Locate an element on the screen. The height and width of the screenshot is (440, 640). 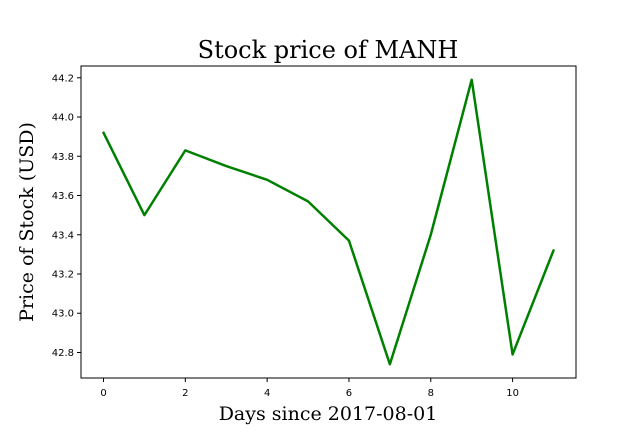
x-tick-label: 8 is located at coordinates (431, 393).